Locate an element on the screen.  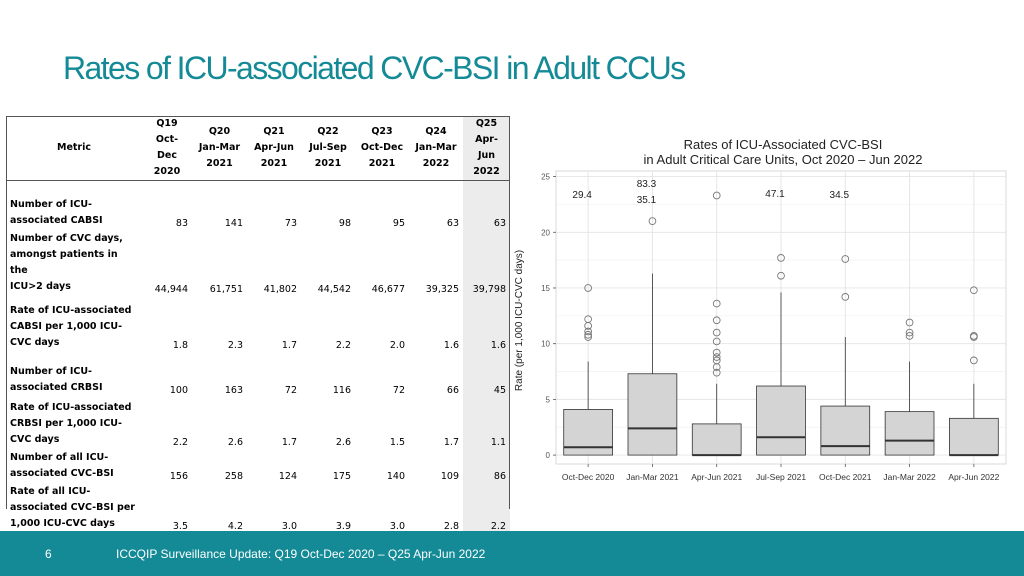
column-header-q21: Q21 Apr-Jun 2021 is located at coordinates (274, 148).